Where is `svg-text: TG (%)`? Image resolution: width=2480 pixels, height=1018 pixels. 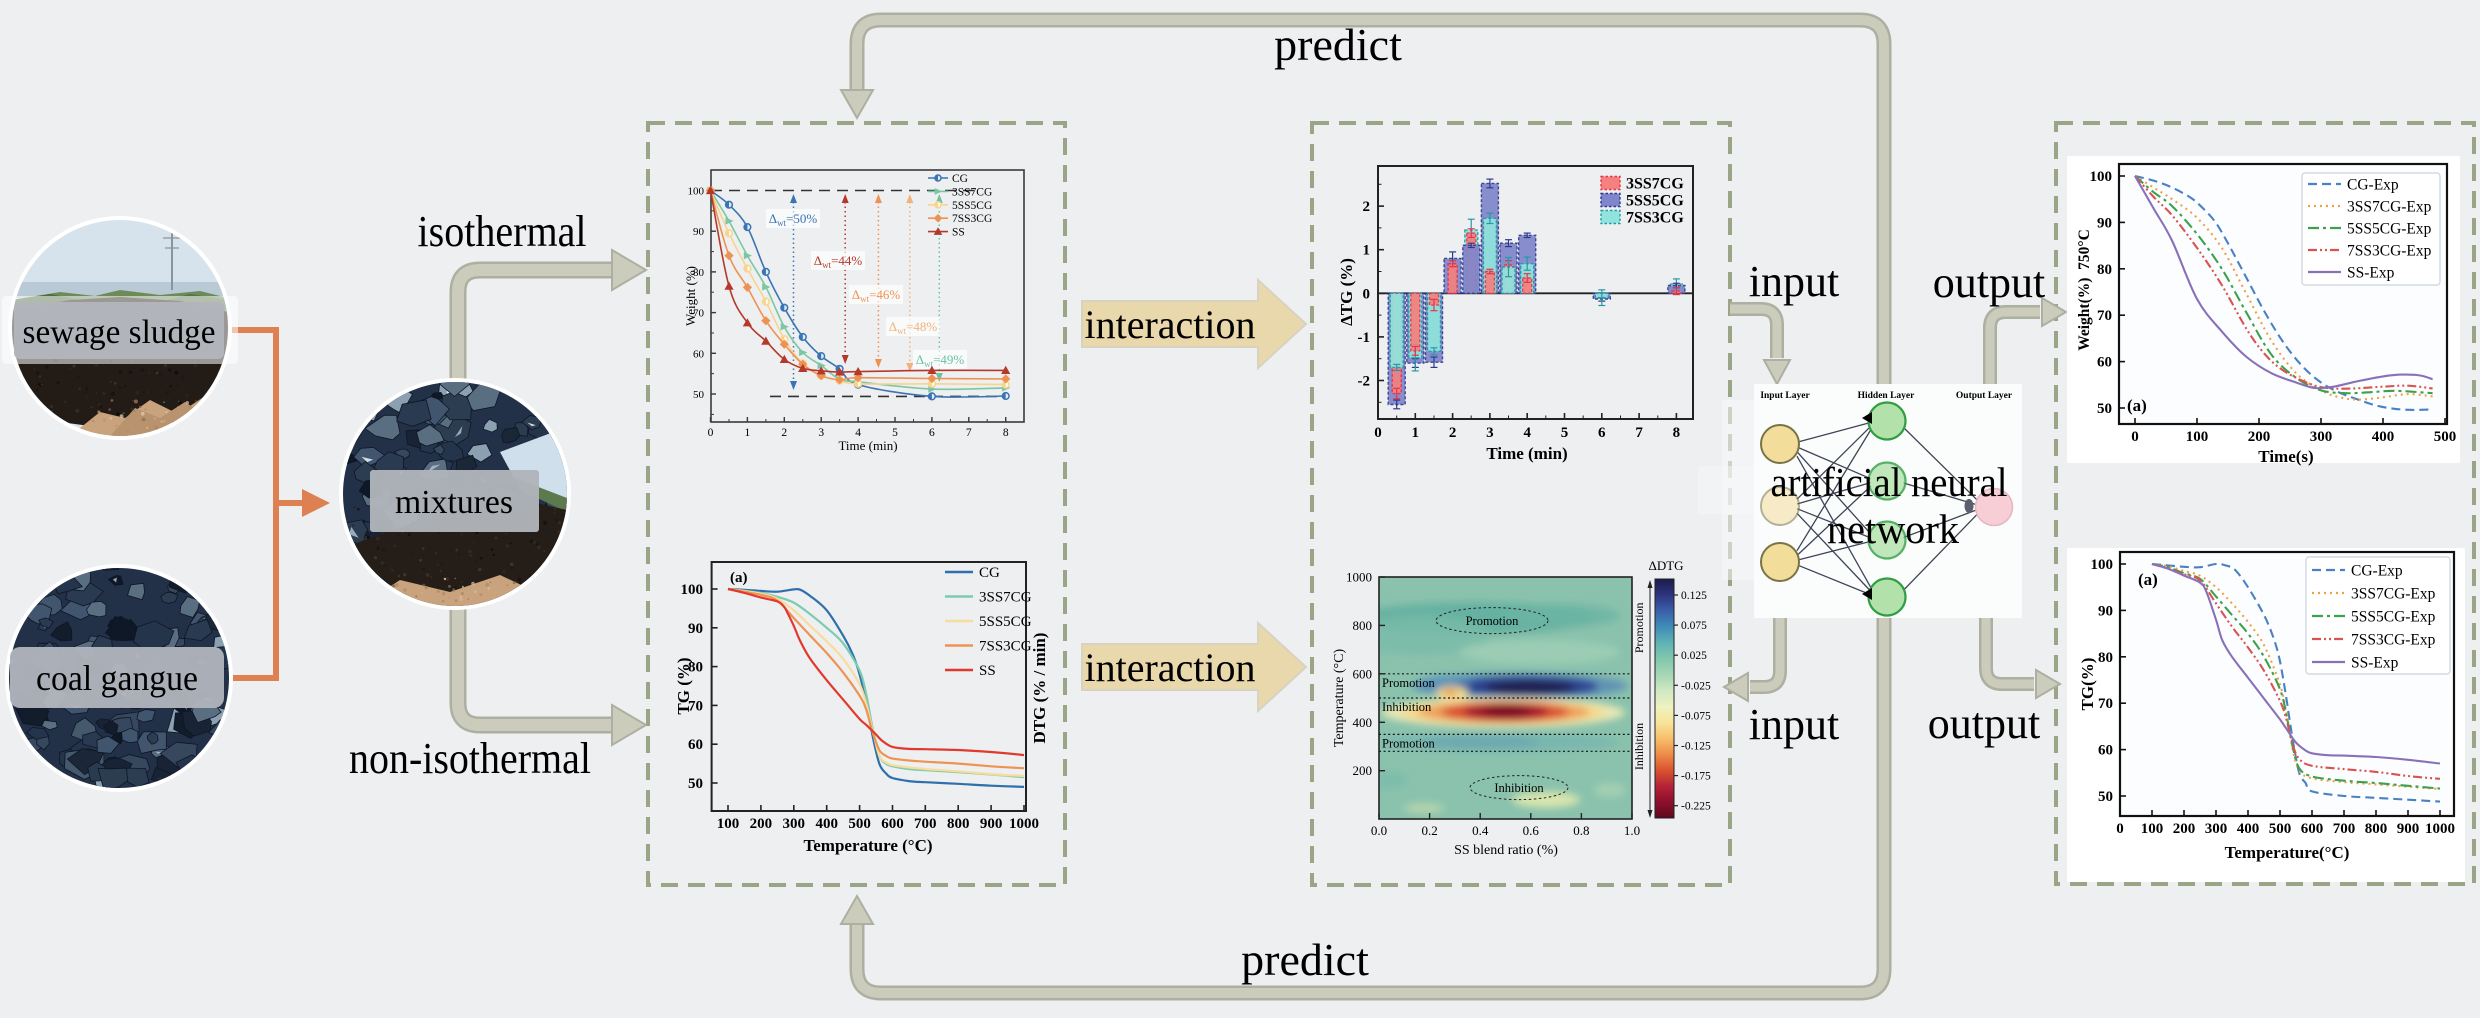 svg-text: TG (%) is located at coordinates (683, 685).